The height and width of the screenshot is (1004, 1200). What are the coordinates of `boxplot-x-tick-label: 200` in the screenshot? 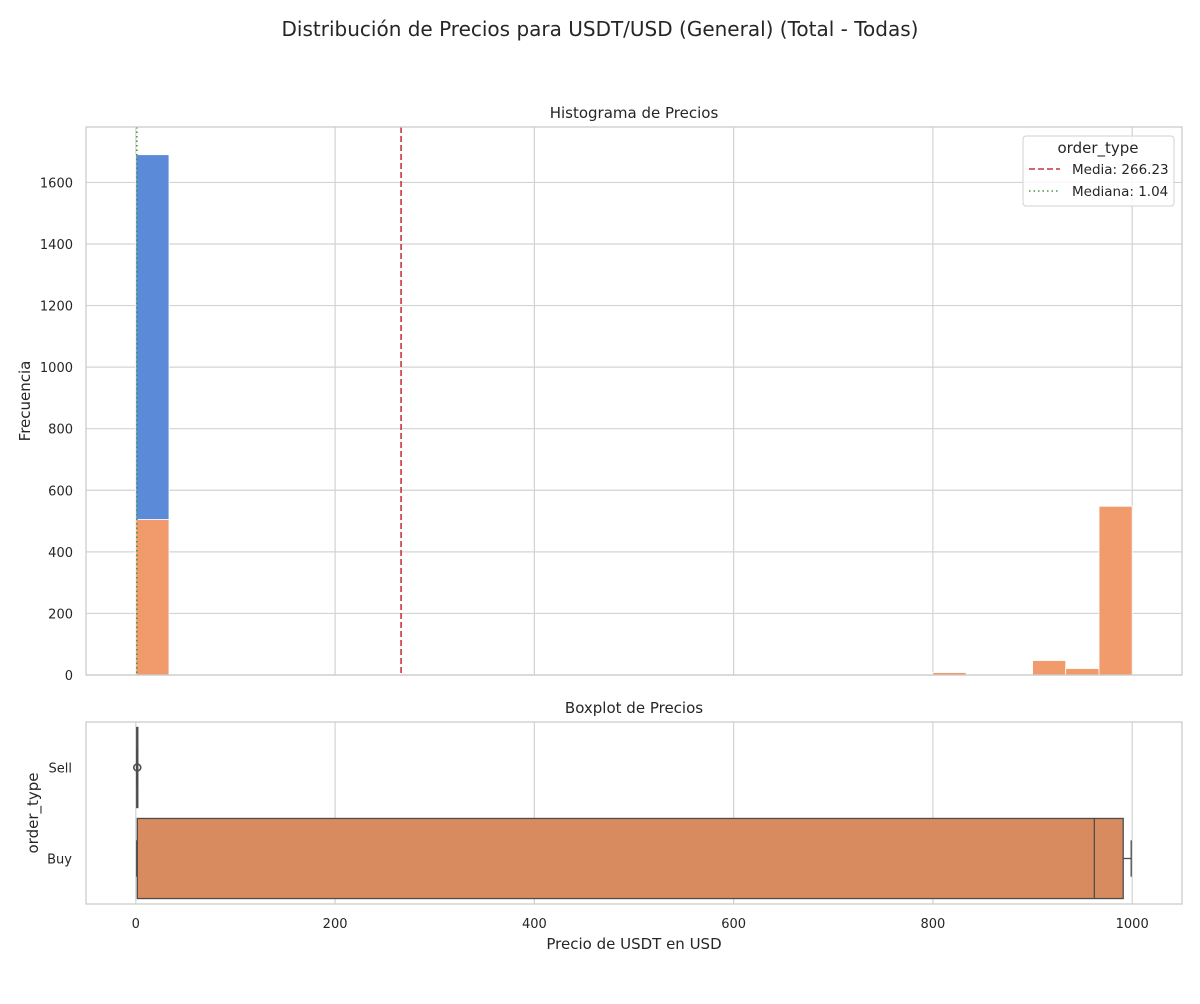 It's located at (335, 924).